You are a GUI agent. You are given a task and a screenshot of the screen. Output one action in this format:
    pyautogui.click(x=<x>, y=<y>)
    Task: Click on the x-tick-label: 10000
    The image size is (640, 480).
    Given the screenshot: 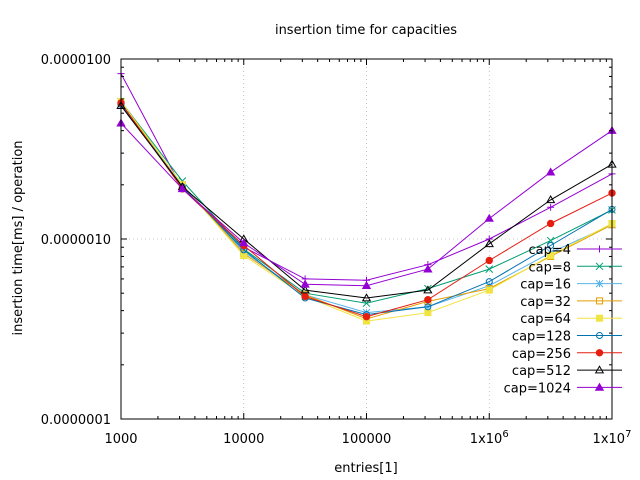 What is the action you would take?
    pyautogui.click(x=243, y=439)
    